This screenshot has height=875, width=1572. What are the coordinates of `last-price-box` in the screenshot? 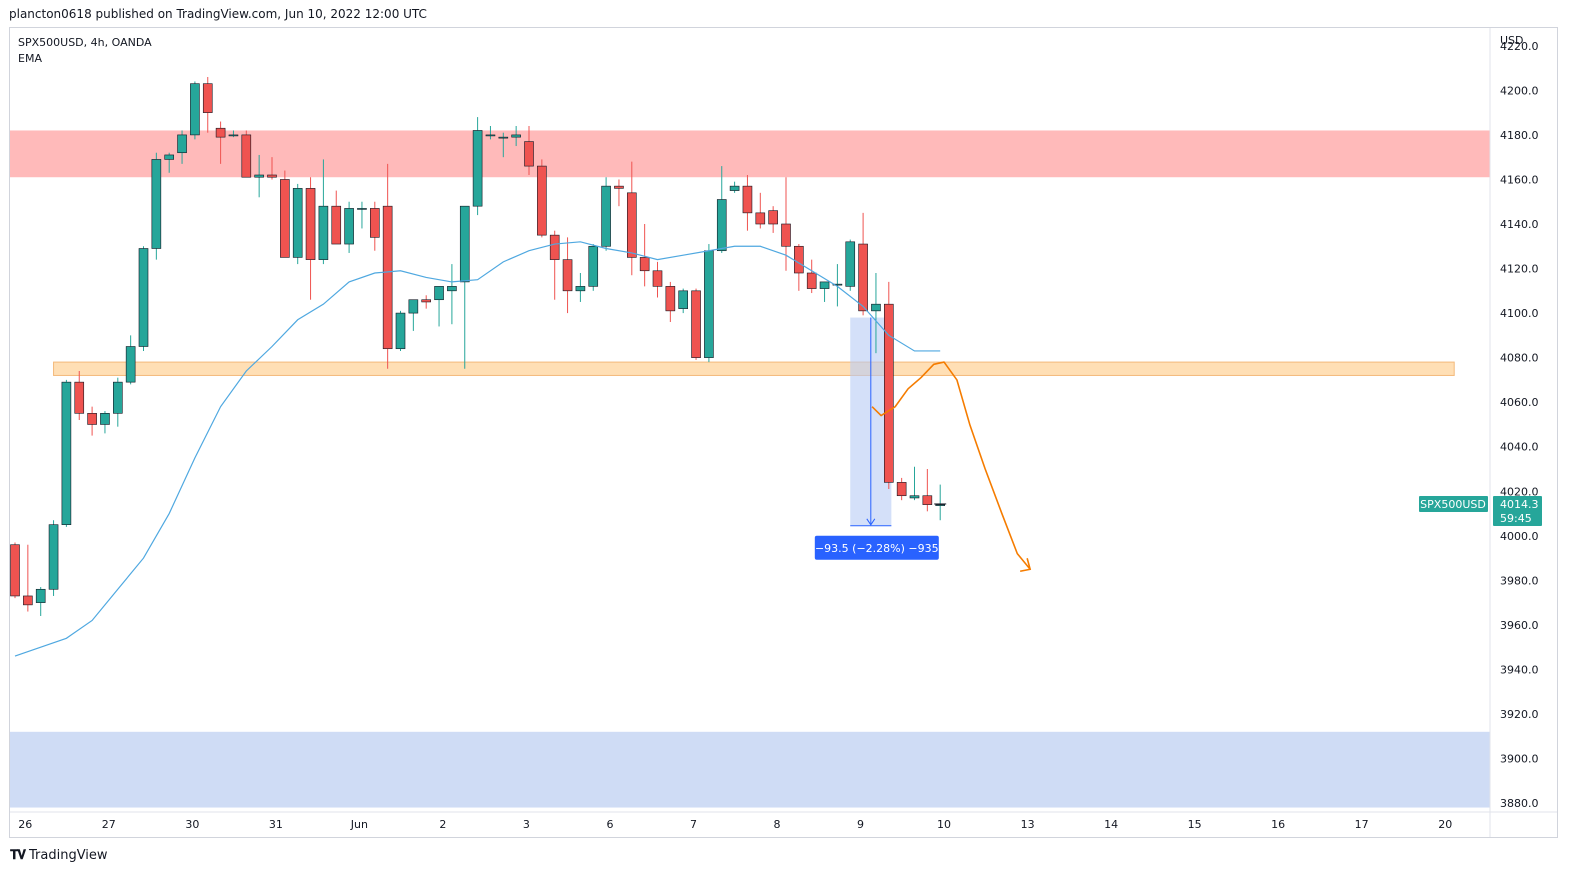 It's located at (1517, 510).